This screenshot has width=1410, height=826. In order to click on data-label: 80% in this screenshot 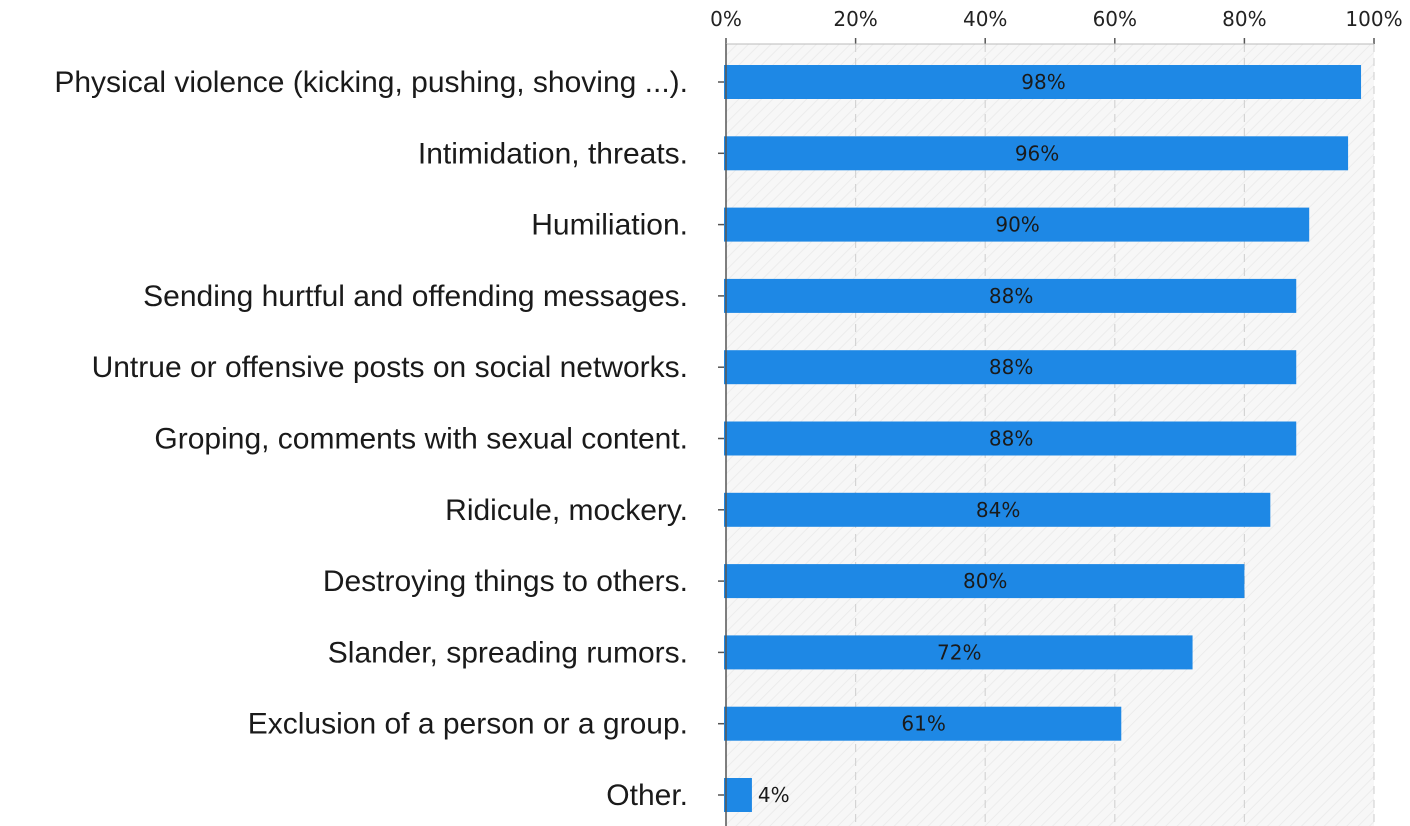, I will do `click(985, 581)`.